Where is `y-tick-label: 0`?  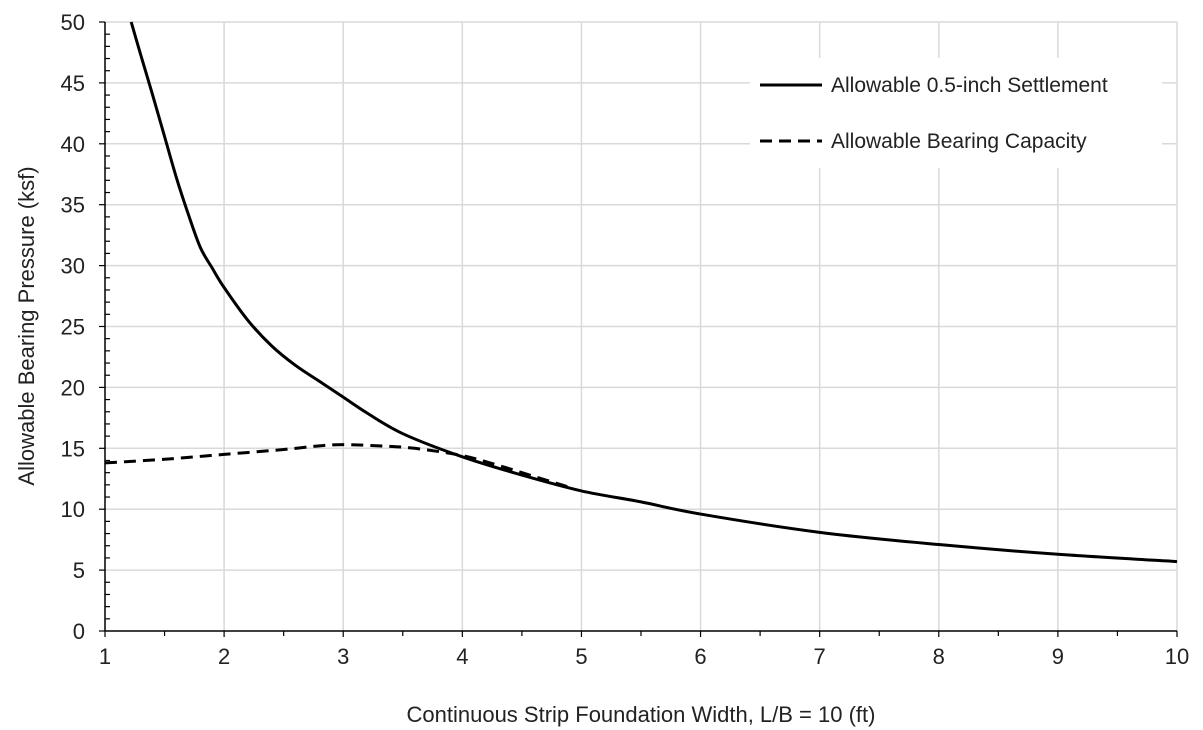
y-tick-label: 0 is located at coordinates (79, 631).